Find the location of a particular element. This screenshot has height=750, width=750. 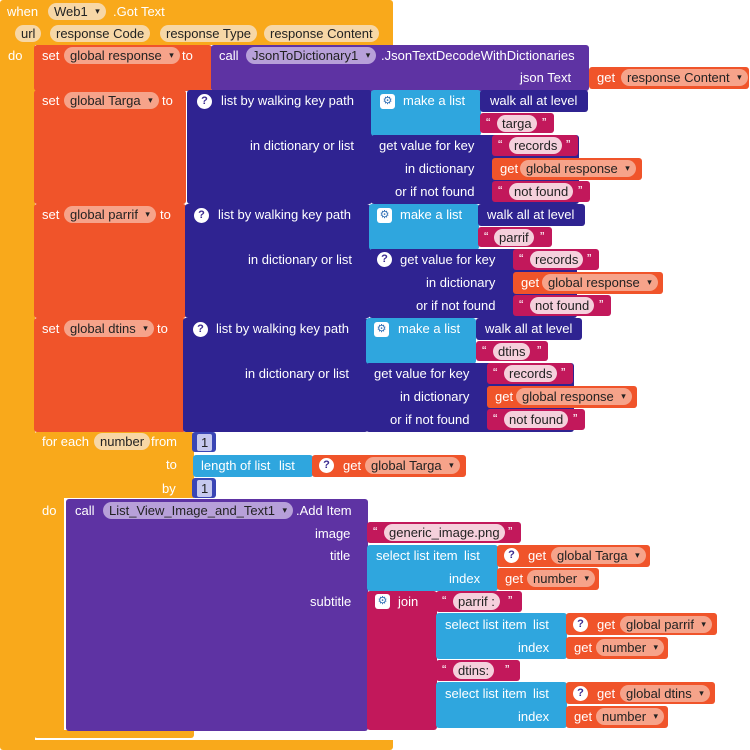

set-global-parrif-block is located at coordinates (110, 261).